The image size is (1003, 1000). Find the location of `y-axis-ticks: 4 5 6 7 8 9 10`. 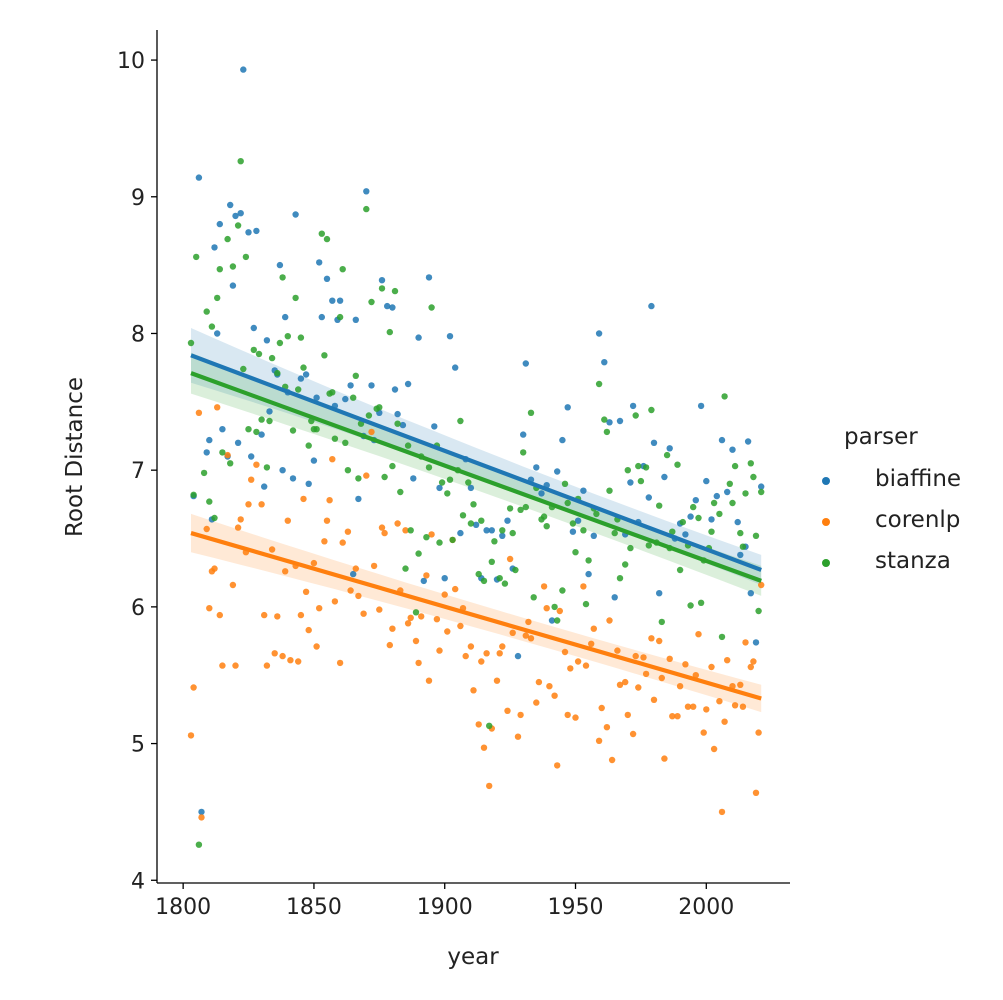

y-axis-ticks: 4 5 6 7 8 9 10 is located at coordinates (137, 471).